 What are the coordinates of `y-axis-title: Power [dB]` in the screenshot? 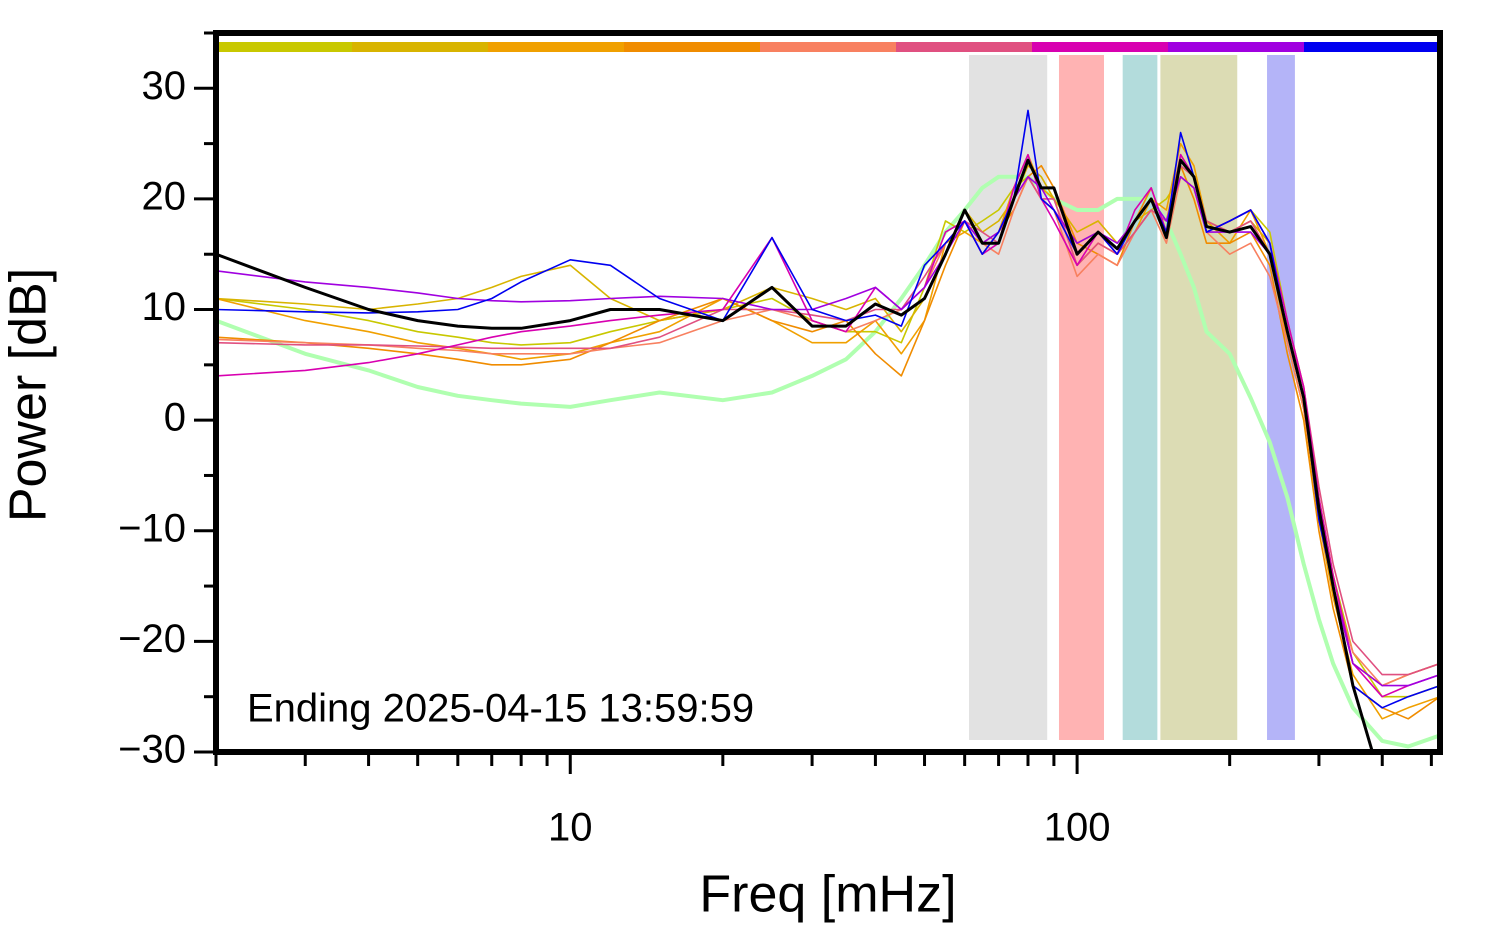 It's located at (29, 395).